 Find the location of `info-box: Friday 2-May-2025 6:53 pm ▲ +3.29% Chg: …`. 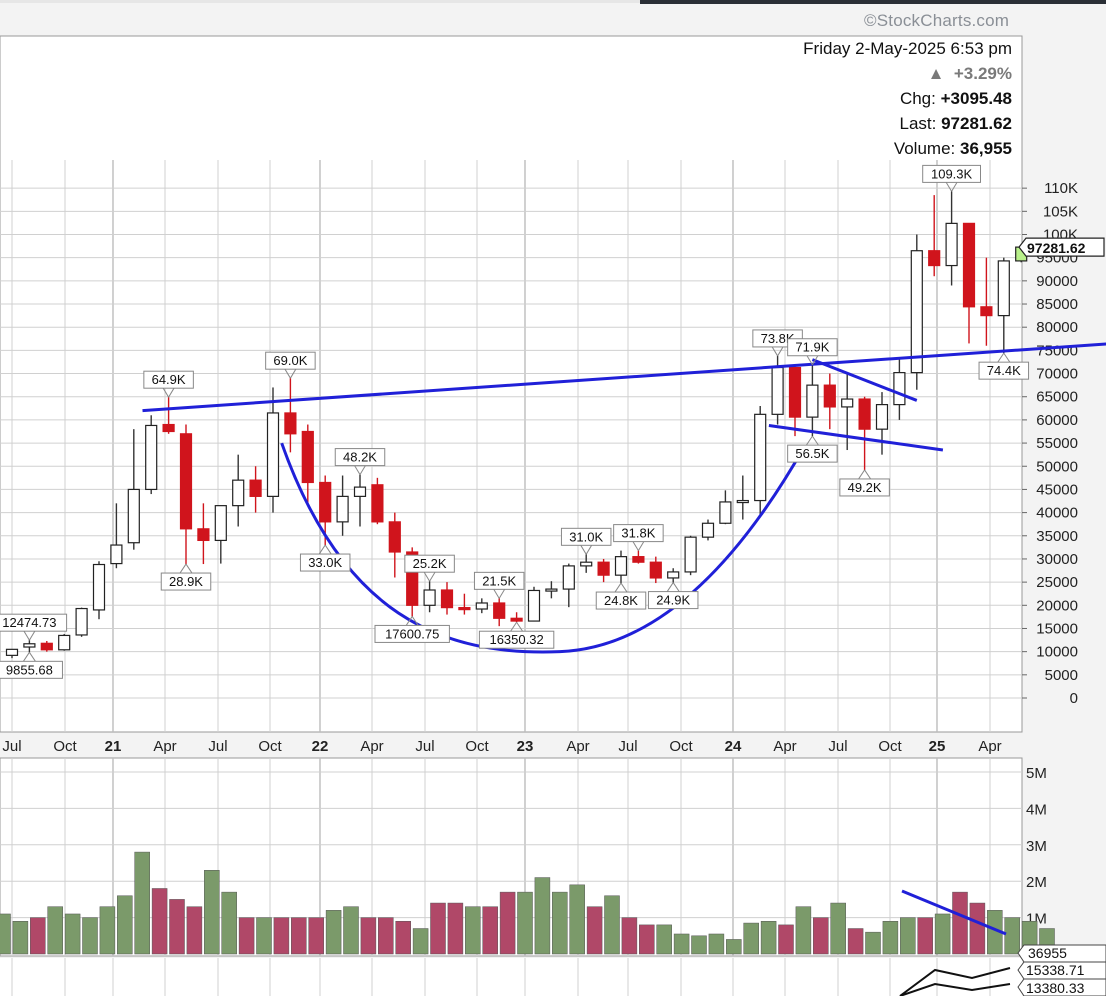

info-box: Friday 2-May-2025 6:53 pm ▲ +3.29% Chg: … is located at coordinates (907, 98).